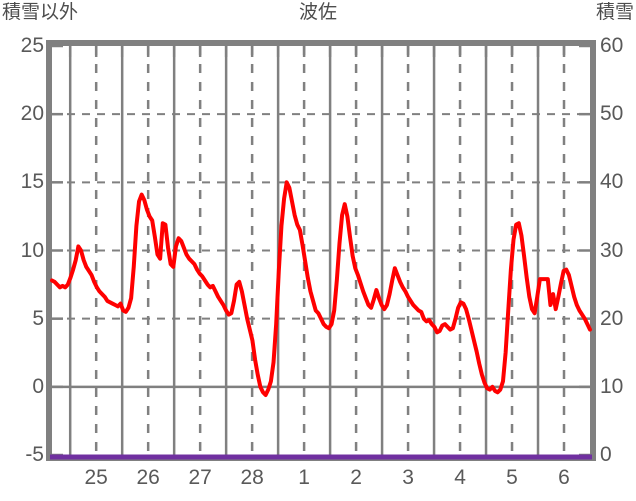 The width and height of the screenshot is (636, 501). What do you see at coordinates (612, 182) in the screenshot?
I see `right-axis-tick-label: 40` at bounding box center [612, 182].